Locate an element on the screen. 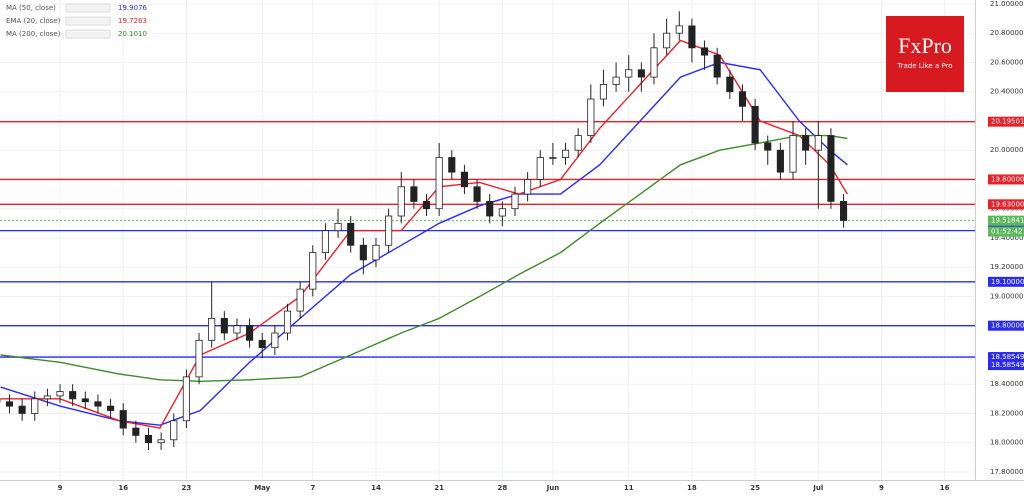 The width and height of the screenshot is (1024, 496). x-tick-label: 18 is located at coordinates (692, 488).